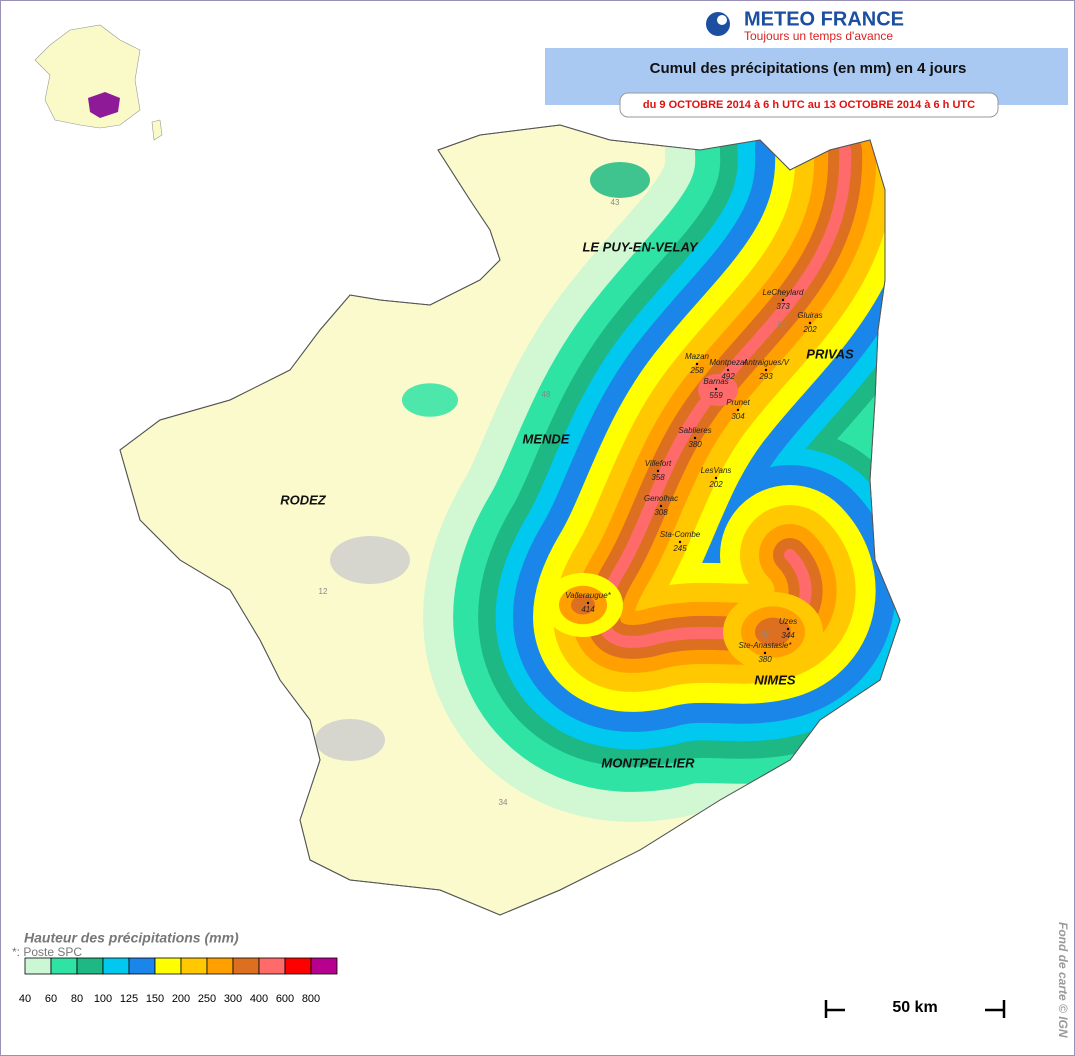 The width and height of the screenshot is (1075, 1056). What do you see at coordinates (131, 938) in the screenshot?
I see `legend-title: Hauteur des précipitations (mm)` at bounding box center [131, 938].